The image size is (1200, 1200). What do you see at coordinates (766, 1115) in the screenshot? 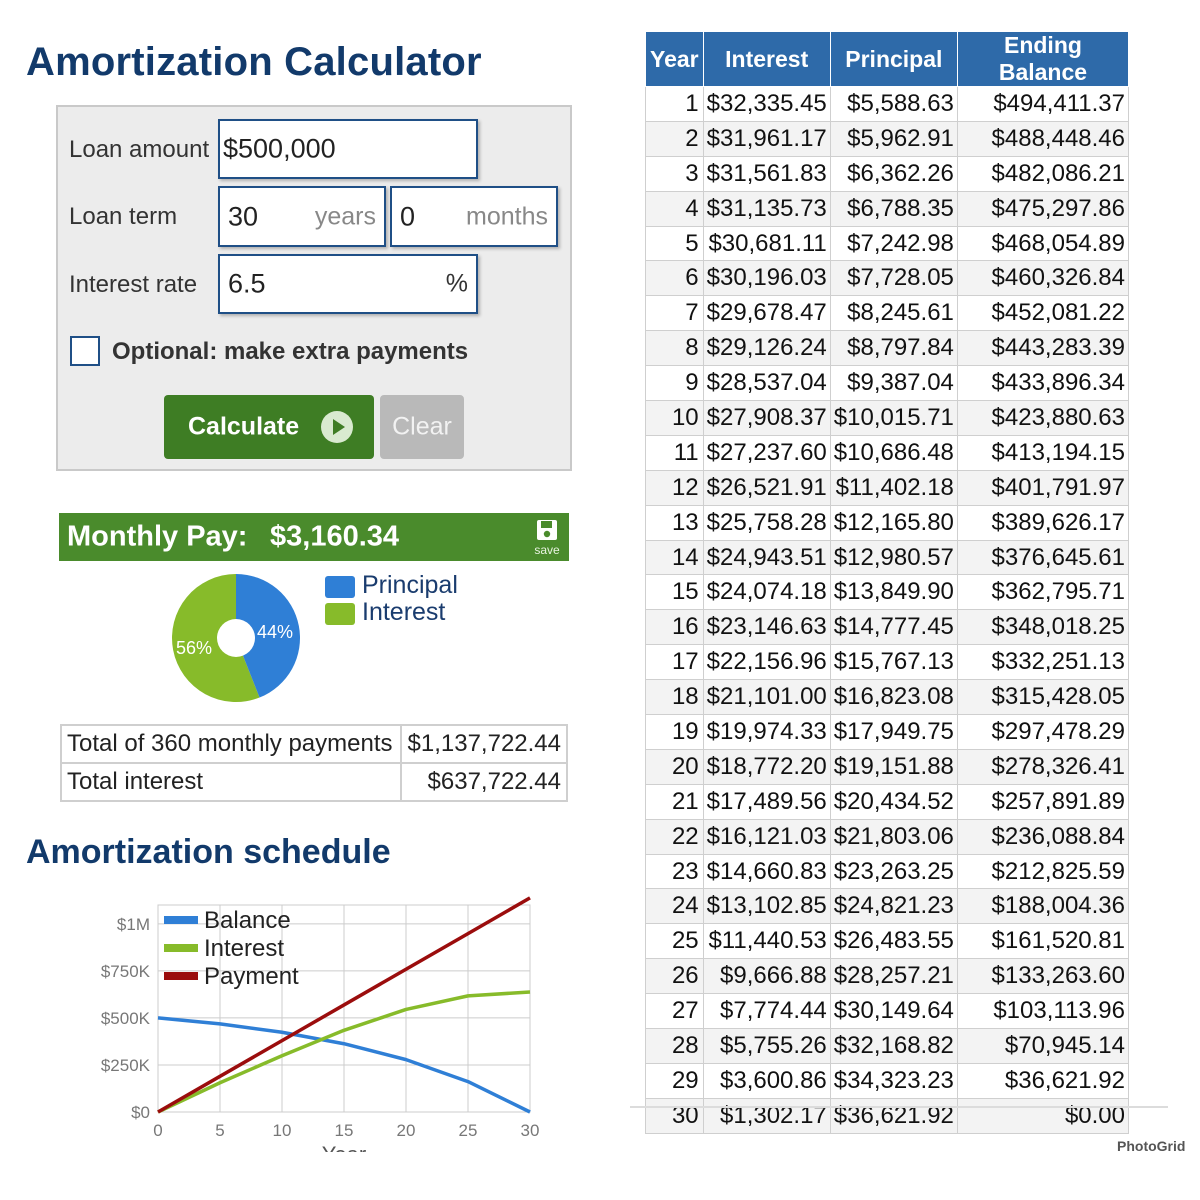
I see `cell-interest: $1,302.17` at bounding box center [766, 1115].